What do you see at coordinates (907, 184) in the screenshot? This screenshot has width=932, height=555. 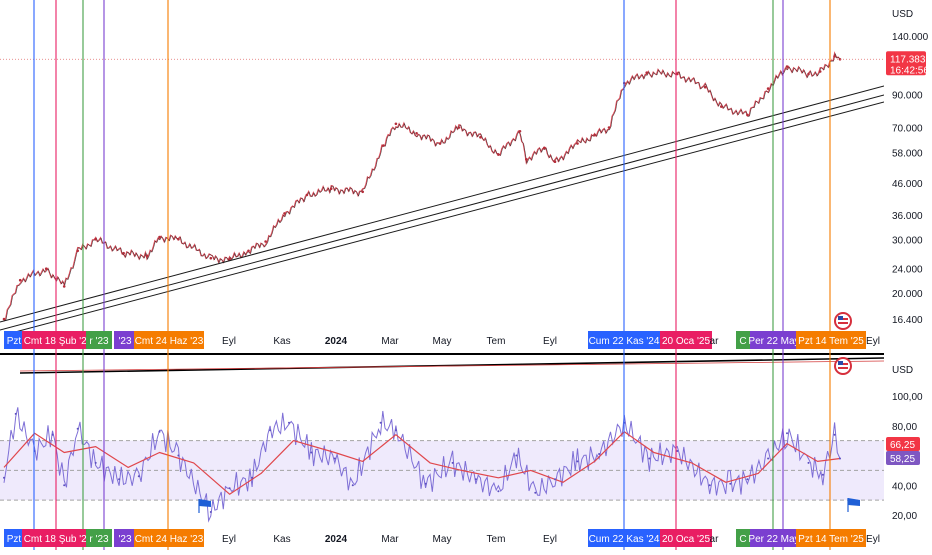 I see `price-tick-label: 46.000` at bounding box center [907, 184].